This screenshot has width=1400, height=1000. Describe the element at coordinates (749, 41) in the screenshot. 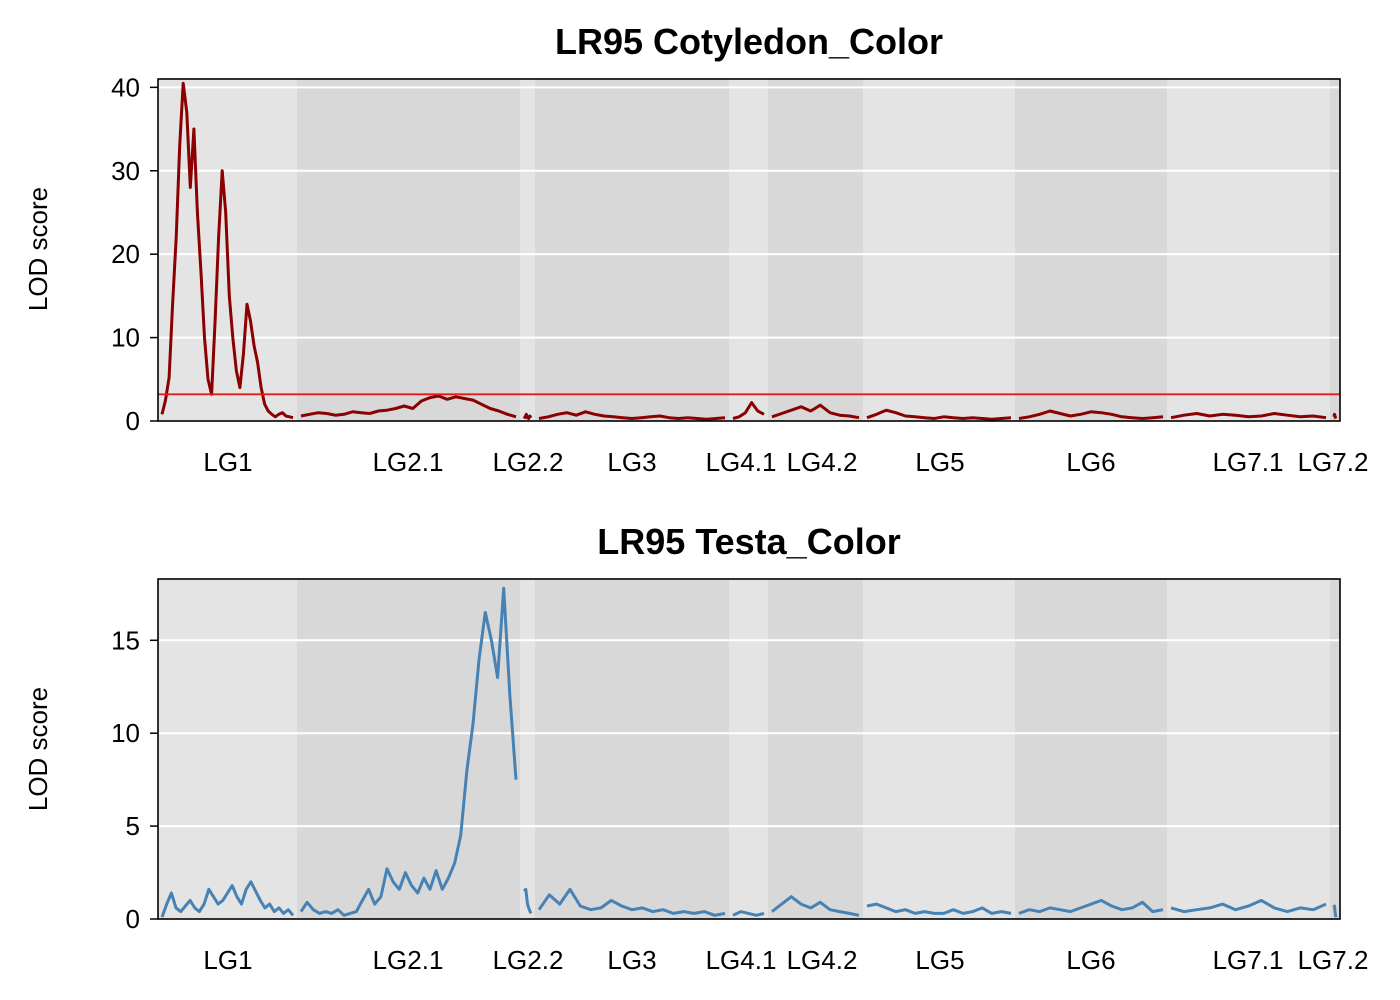

I see `panel-title-cotyledon: LR95 Cotyledon_Color` at that location.